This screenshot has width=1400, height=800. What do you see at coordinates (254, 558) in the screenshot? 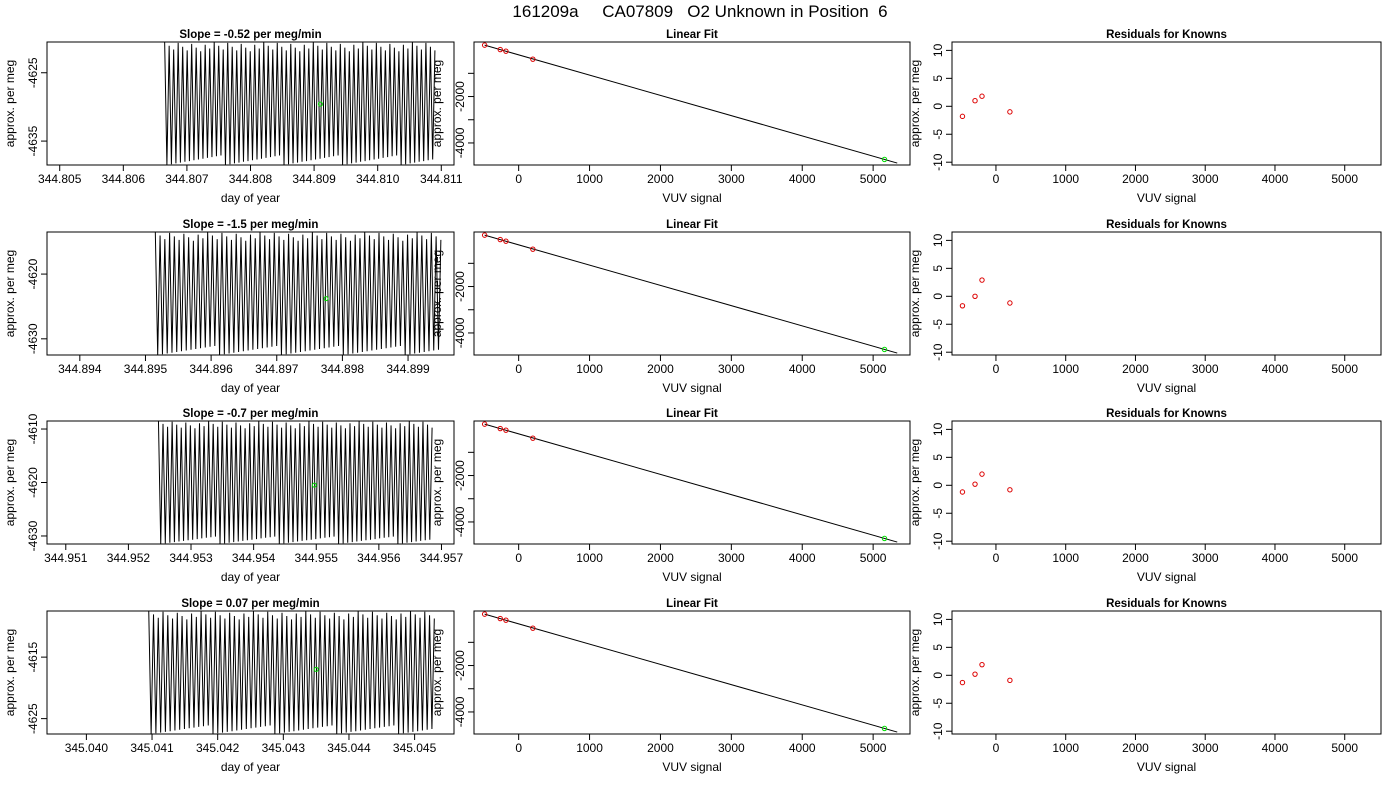
I see `x-tick-label: 344.954` at bounding box center [254, 558].